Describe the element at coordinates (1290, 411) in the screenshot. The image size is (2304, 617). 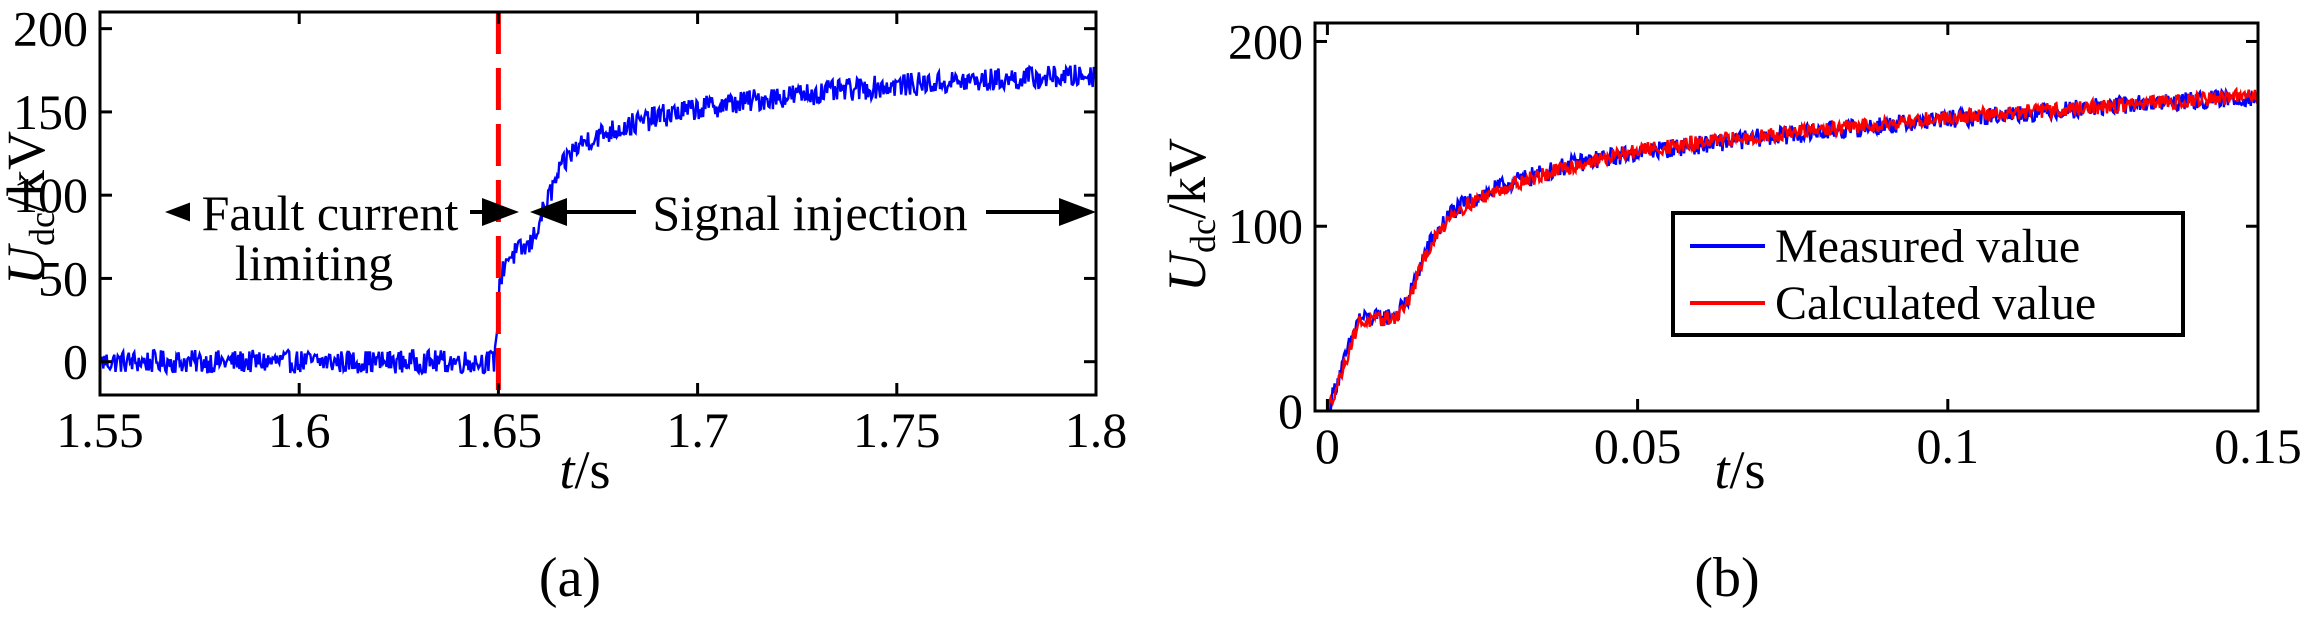
I see `chart-b-ytick-label: 0` at that location.